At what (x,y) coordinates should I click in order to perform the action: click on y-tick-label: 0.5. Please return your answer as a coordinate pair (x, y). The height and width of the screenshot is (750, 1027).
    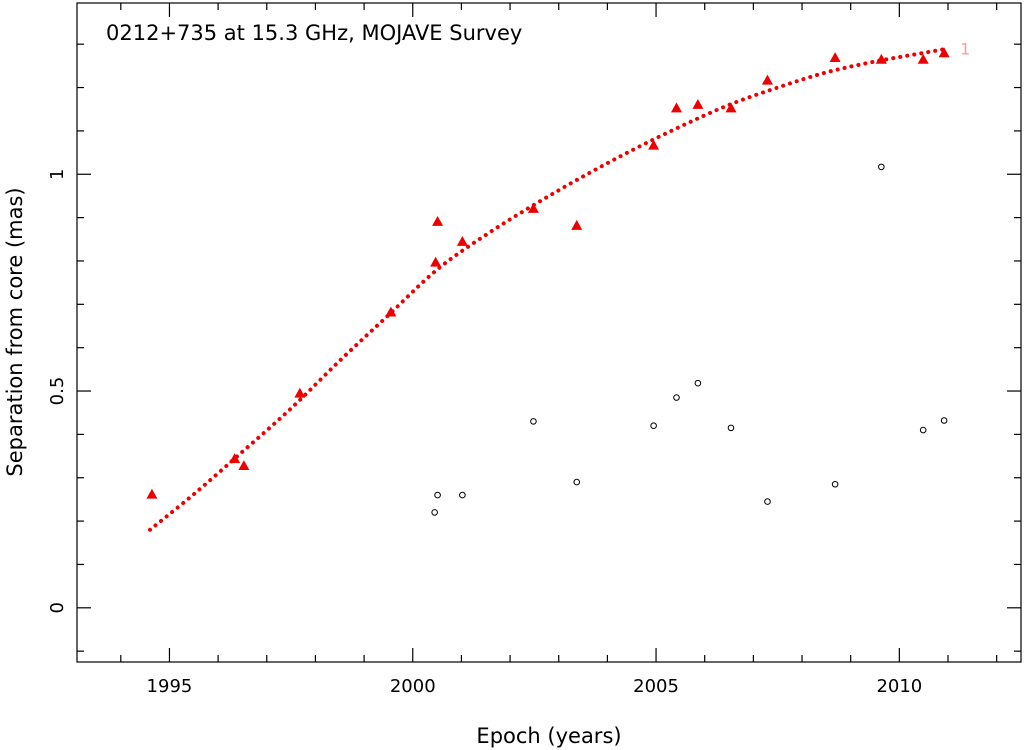
    Looking at the image, I should click on (57, 391).